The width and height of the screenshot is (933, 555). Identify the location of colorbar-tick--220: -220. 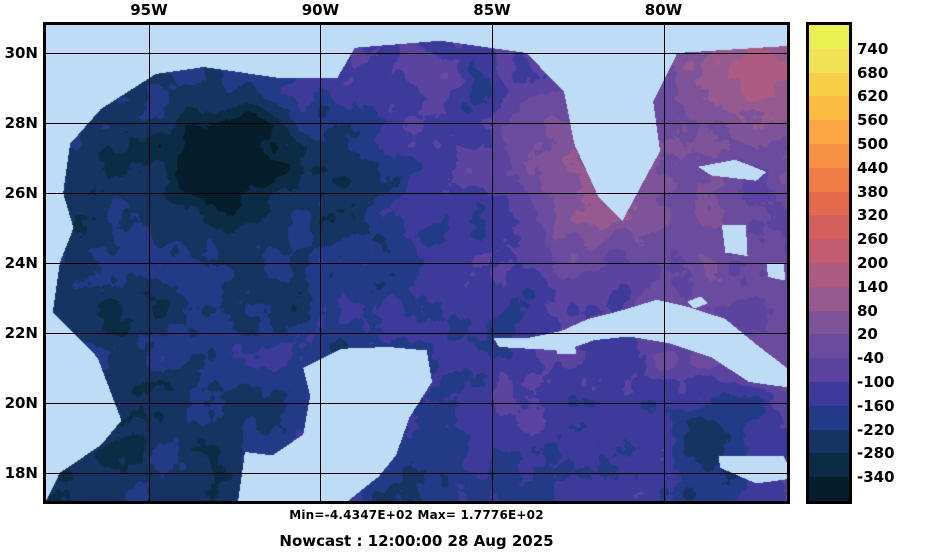
(876, 429).